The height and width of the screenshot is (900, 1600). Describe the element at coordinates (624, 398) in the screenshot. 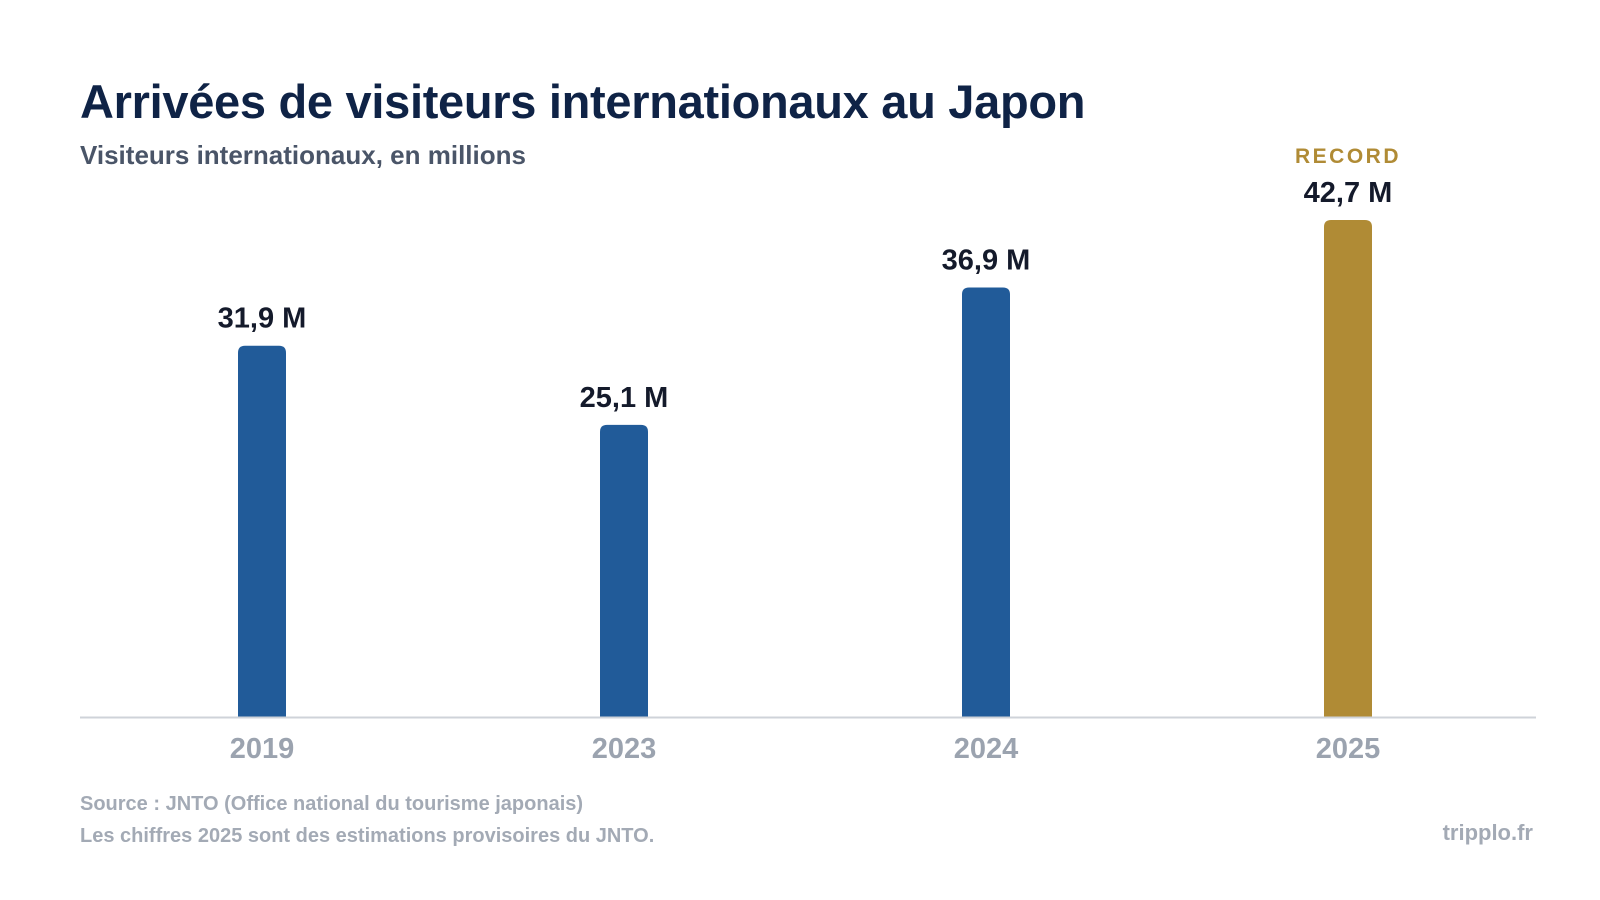

I see `value-label-2023: 25,1 M` at that location.